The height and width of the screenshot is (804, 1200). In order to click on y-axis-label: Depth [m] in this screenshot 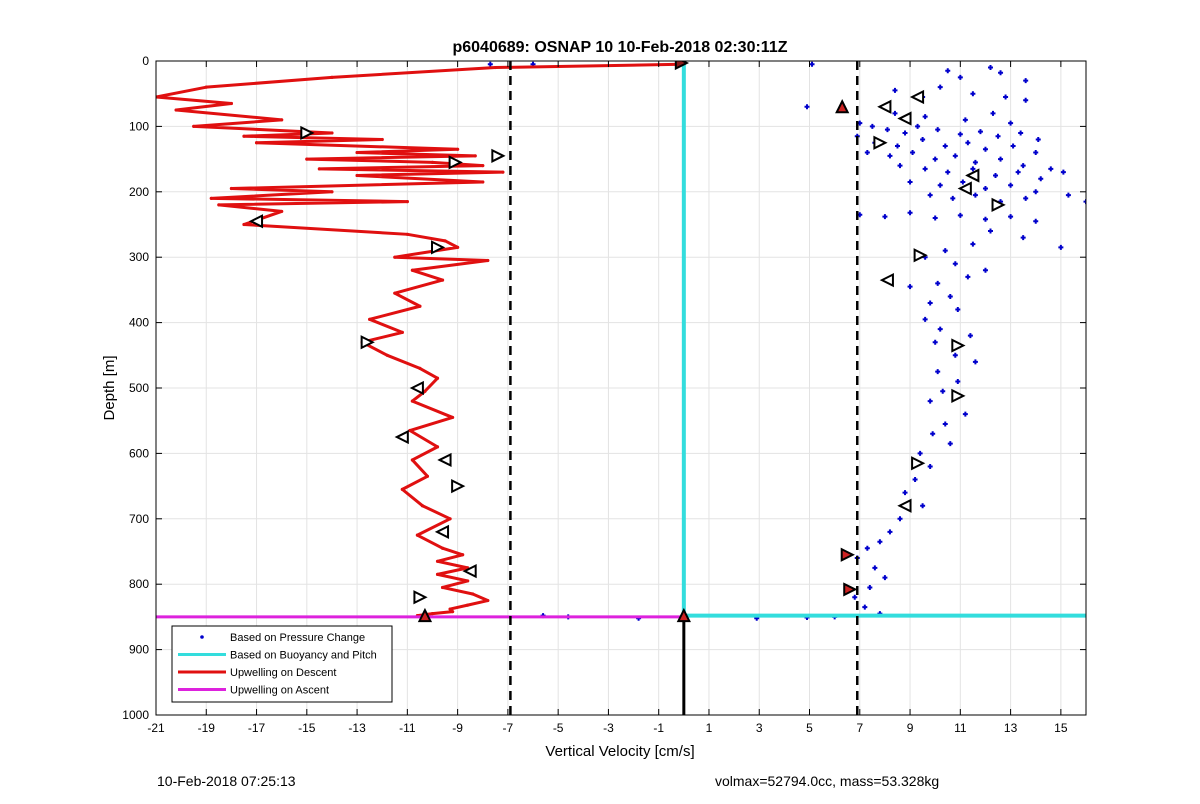, I will do `click(109, 387)`.